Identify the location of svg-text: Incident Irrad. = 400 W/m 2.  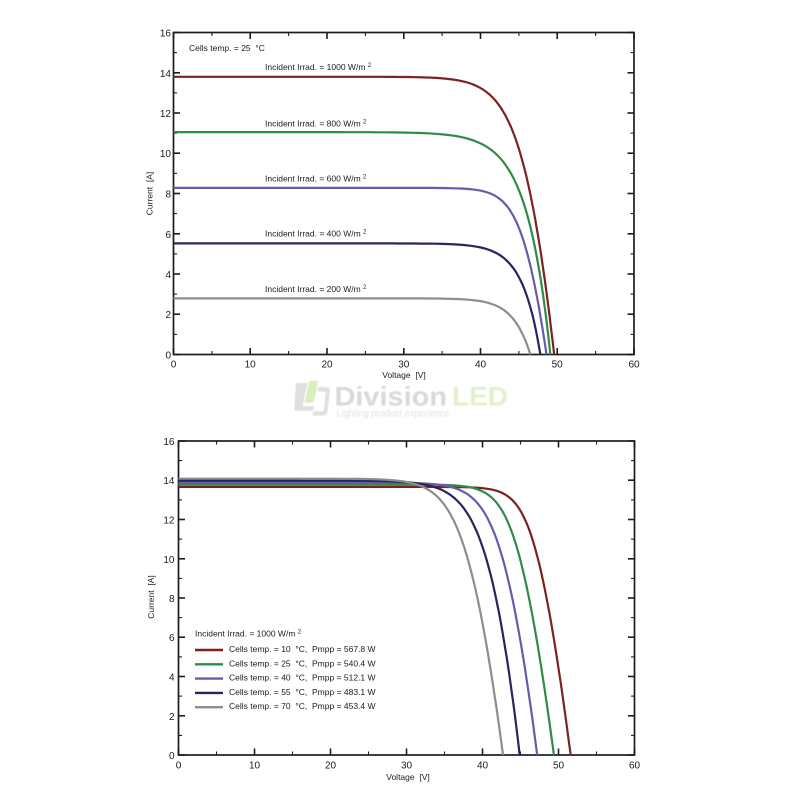
(316, 234).